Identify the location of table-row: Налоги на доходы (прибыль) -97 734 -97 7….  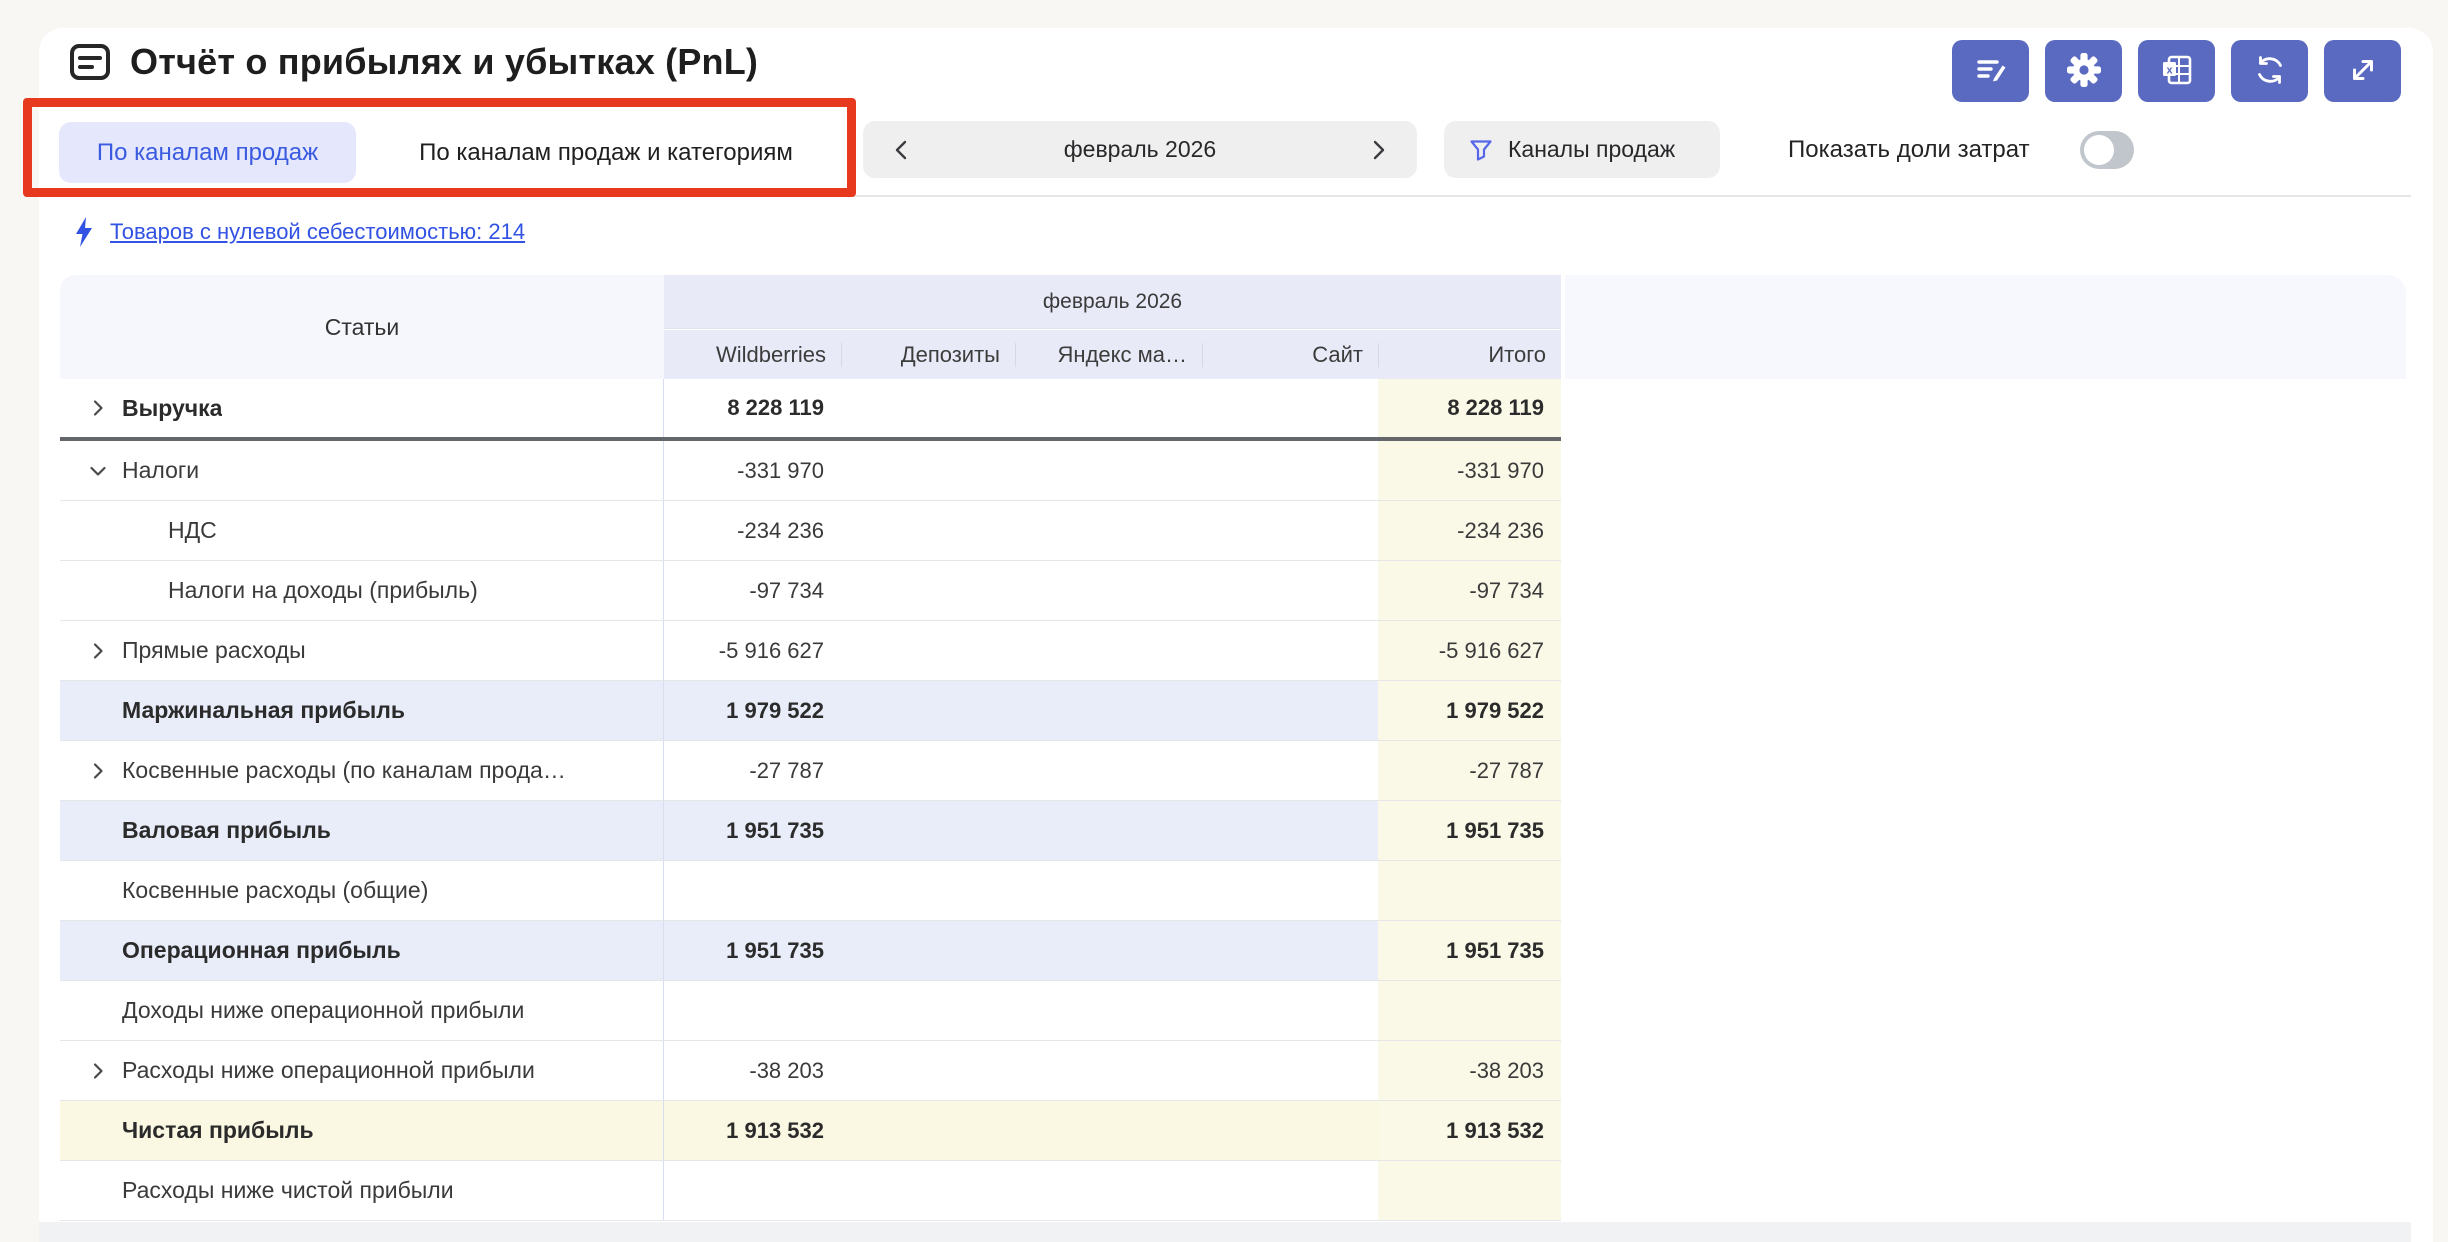
(810, 591).